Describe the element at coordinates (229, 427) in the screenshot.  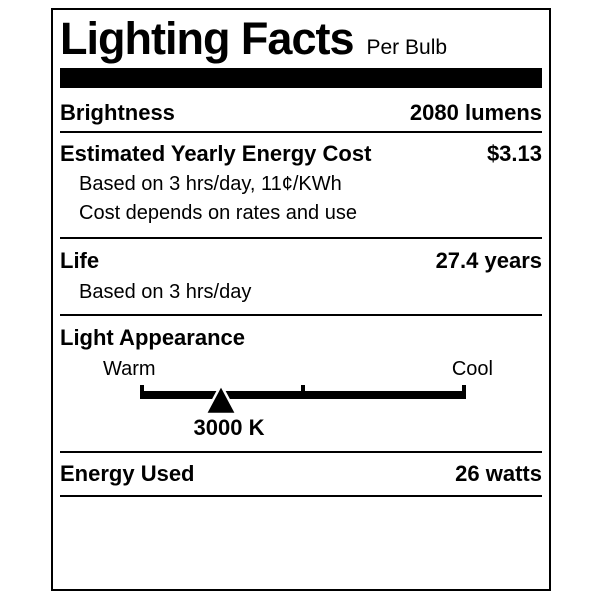
I see `color-temperature-value: 3000 K` at that location.